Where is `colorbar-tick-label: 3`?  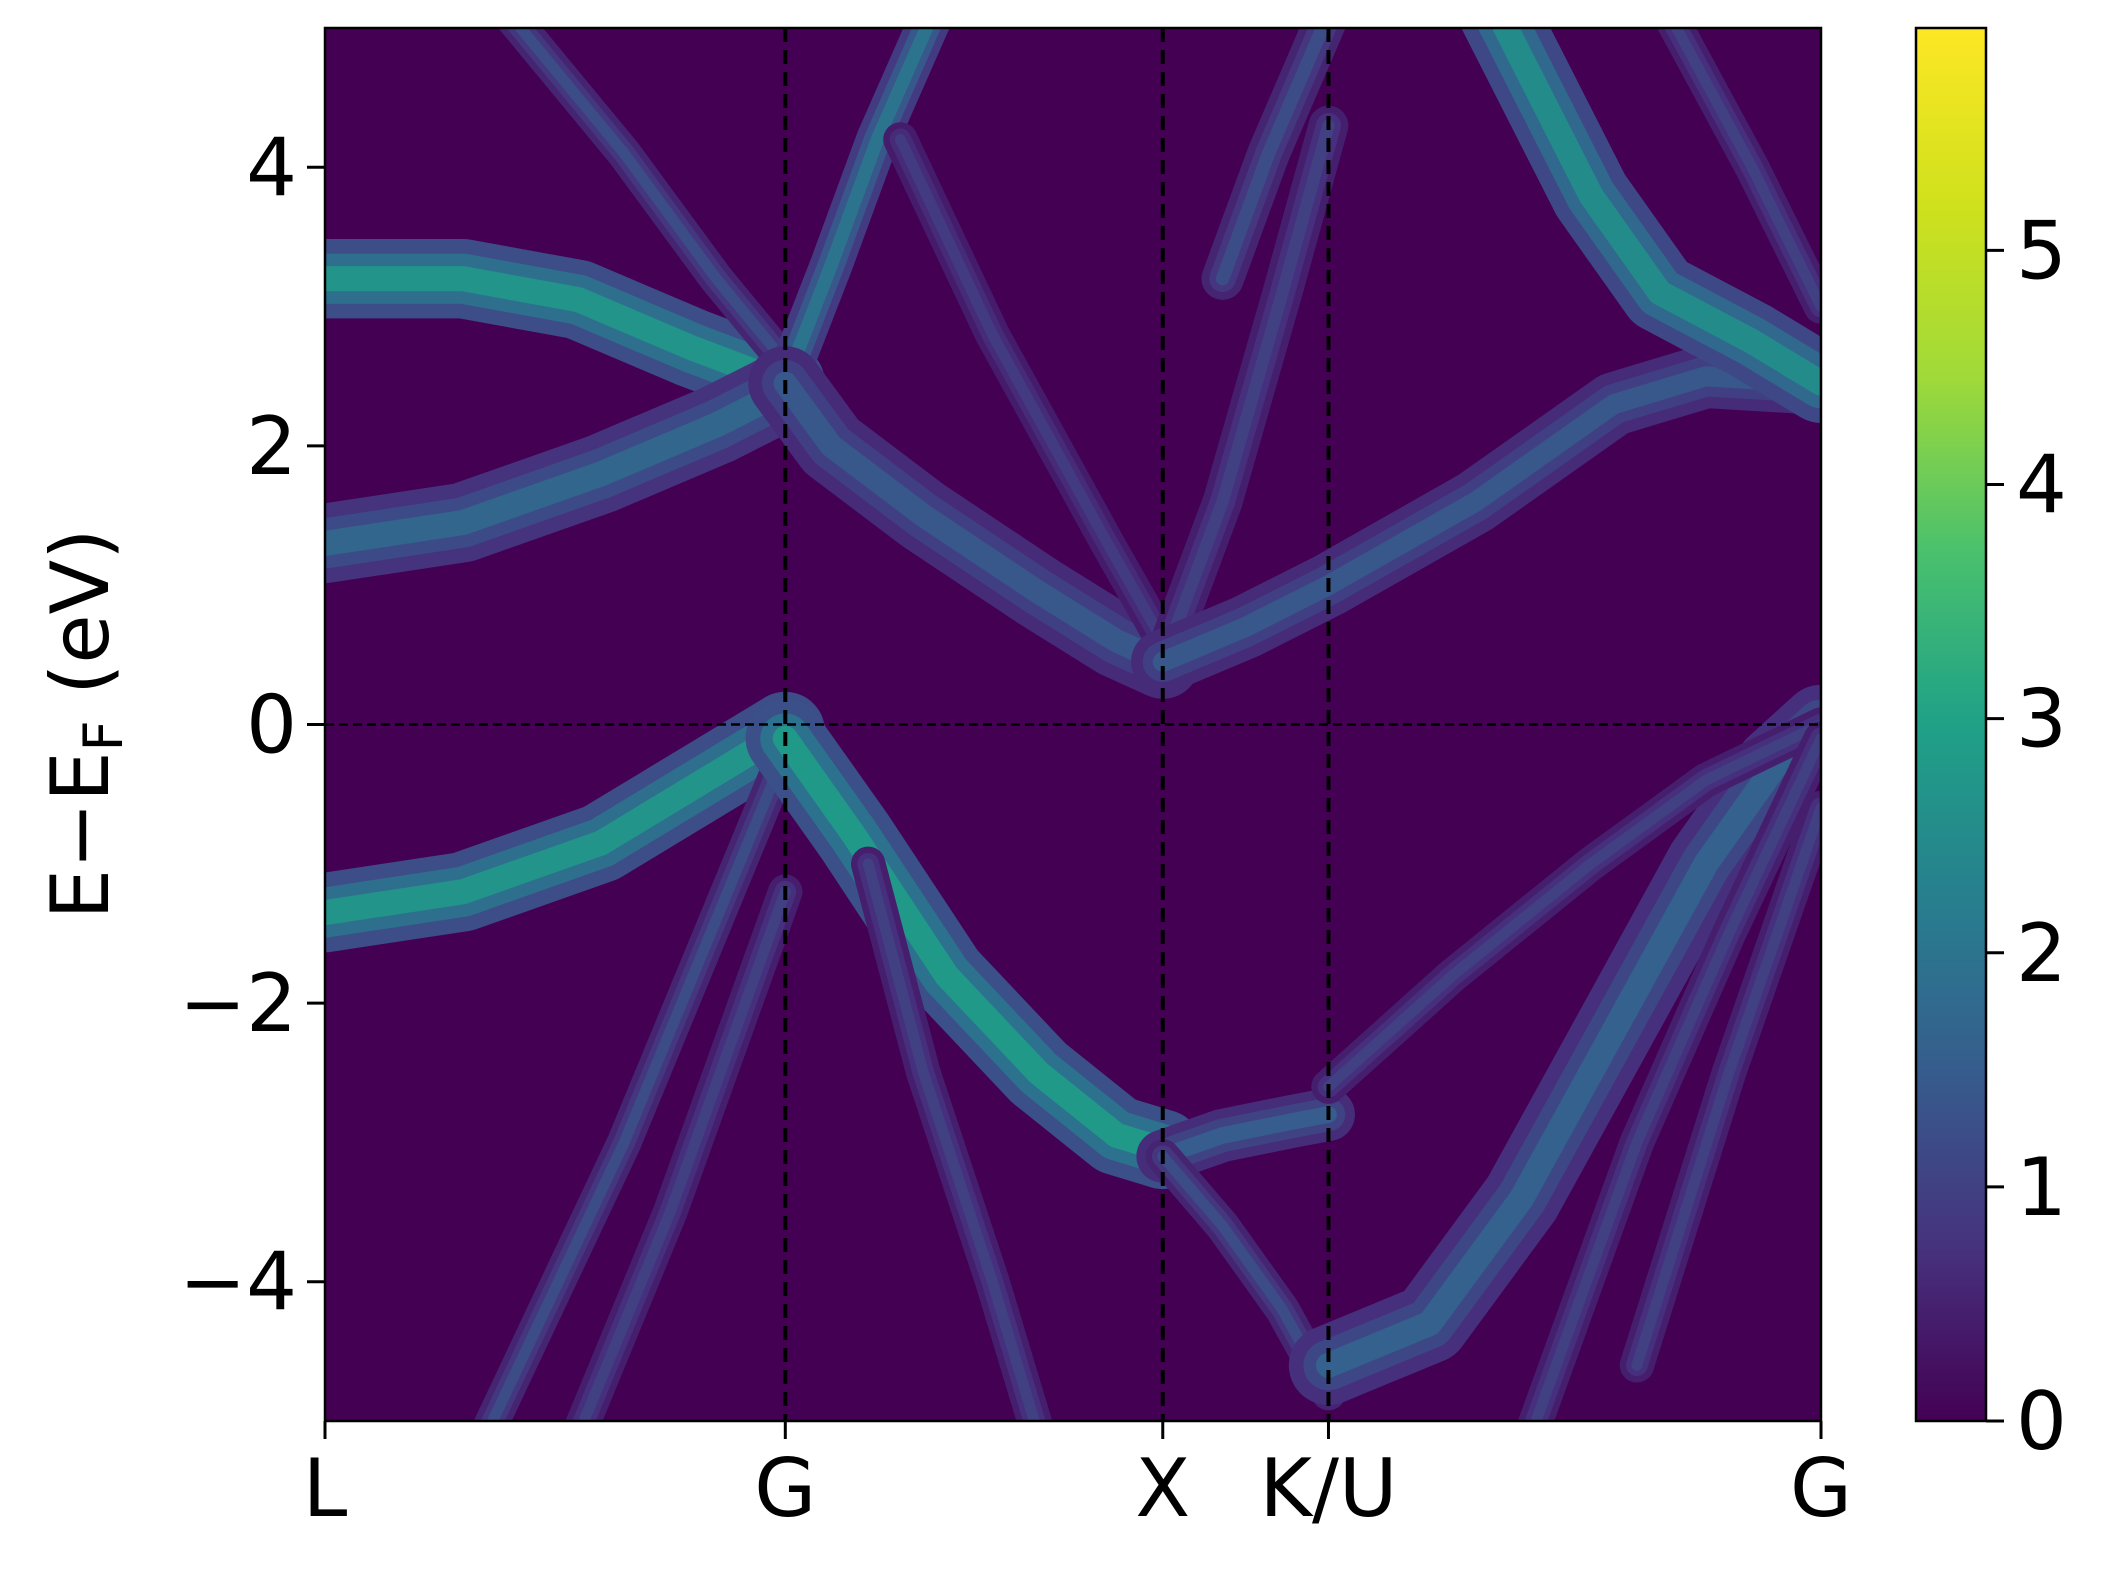
colorbar-tick-label: 3 is located at coordinates (2041, 719).